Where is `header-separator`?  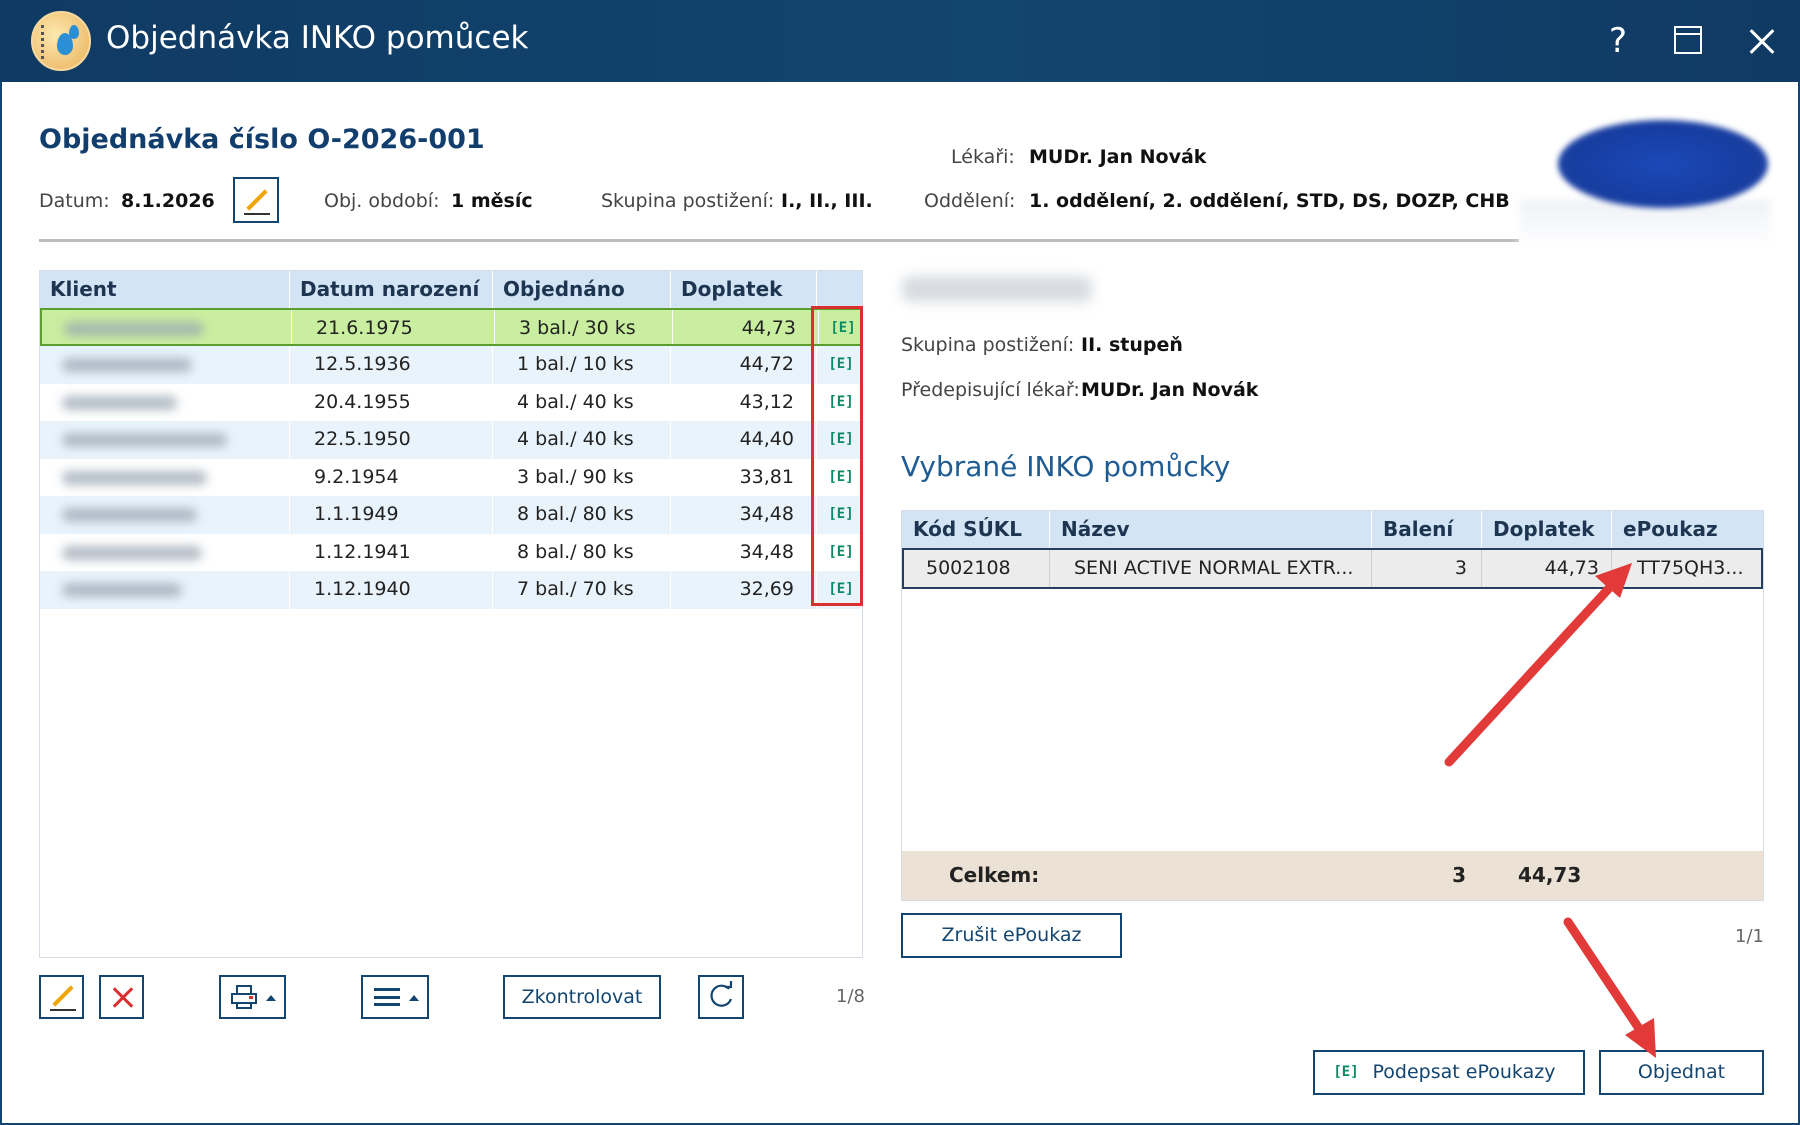 header-separator is located at coordinates (779, 240).